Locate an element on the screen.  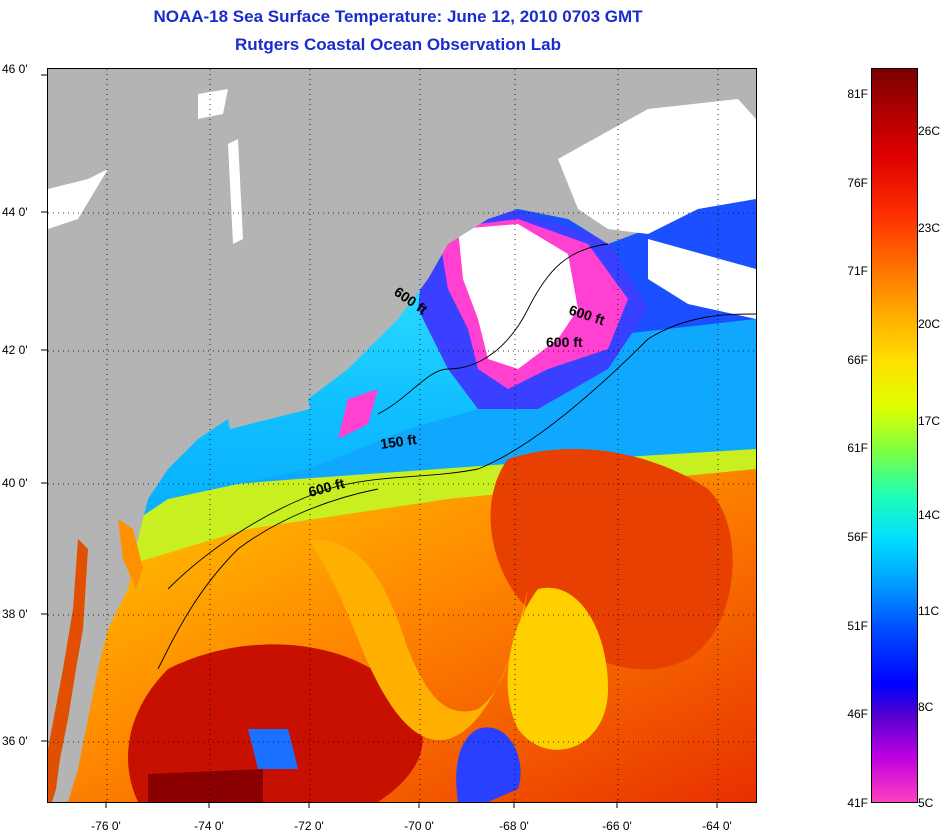
colorbar-c-26: 26C is located at coordinates (929, 131).